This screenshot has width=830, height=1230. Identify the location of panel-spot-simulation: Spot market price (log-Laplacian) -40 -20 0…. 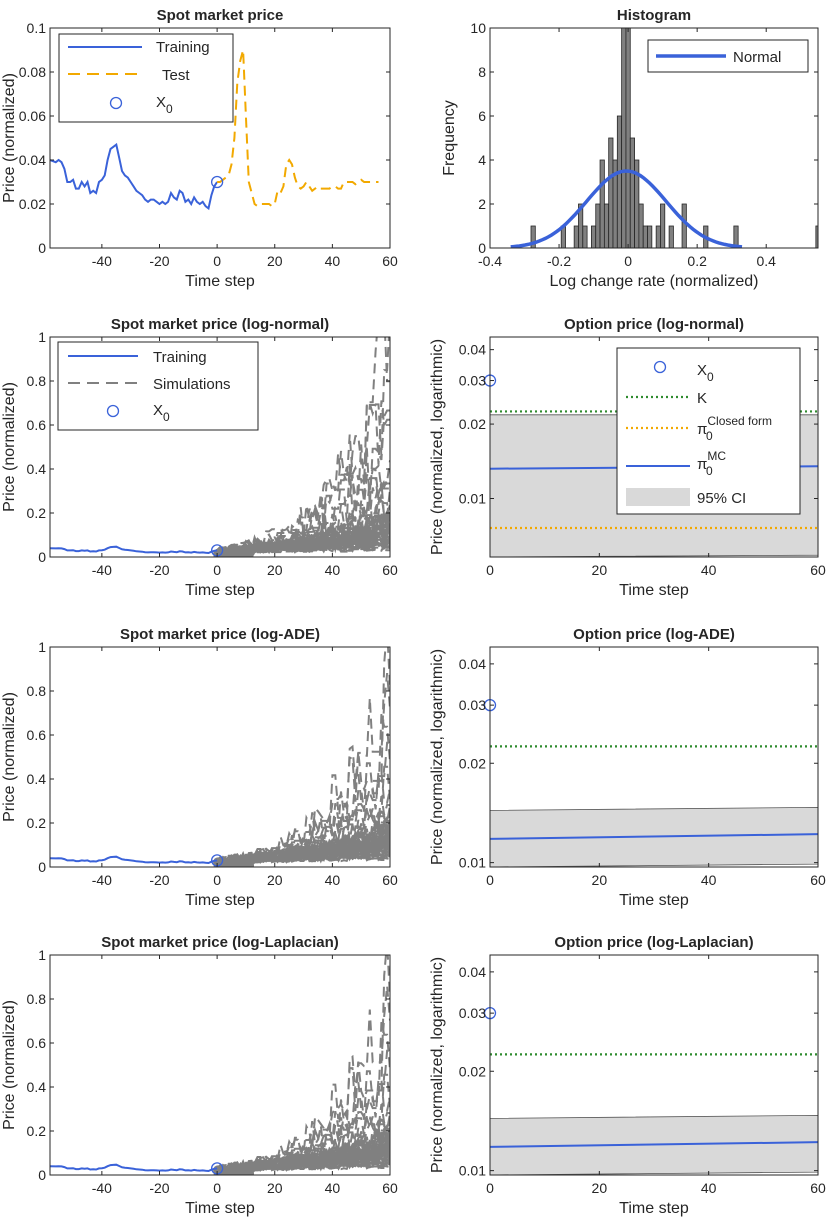
(199, 1075).